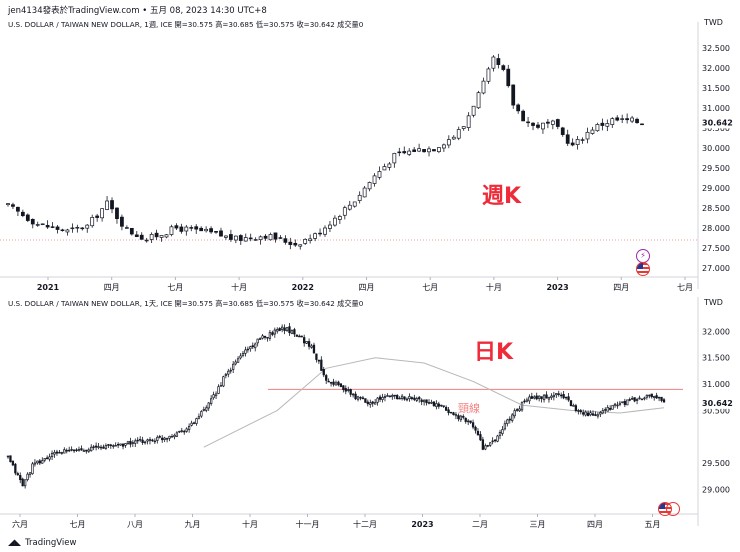  I want to click on y-tick-label: 28.500, so click(716, 208).